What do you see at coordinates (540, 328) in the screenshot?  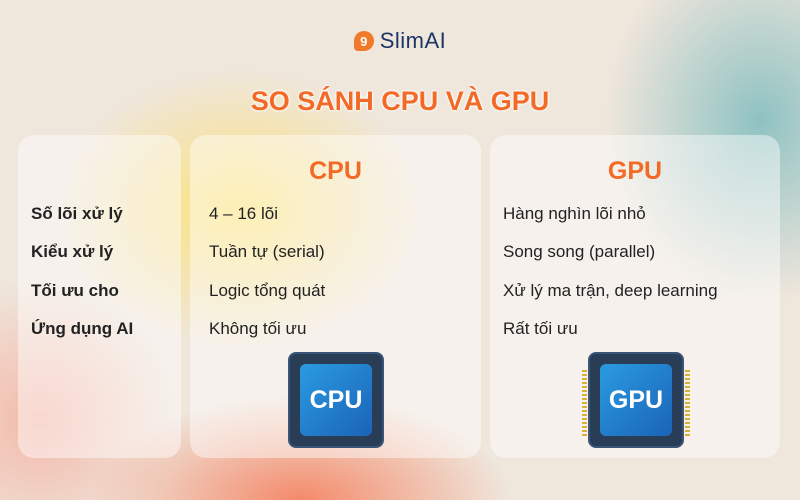 I see `gpu-value: Rất tối ưu` at bounding box center [540, 328].